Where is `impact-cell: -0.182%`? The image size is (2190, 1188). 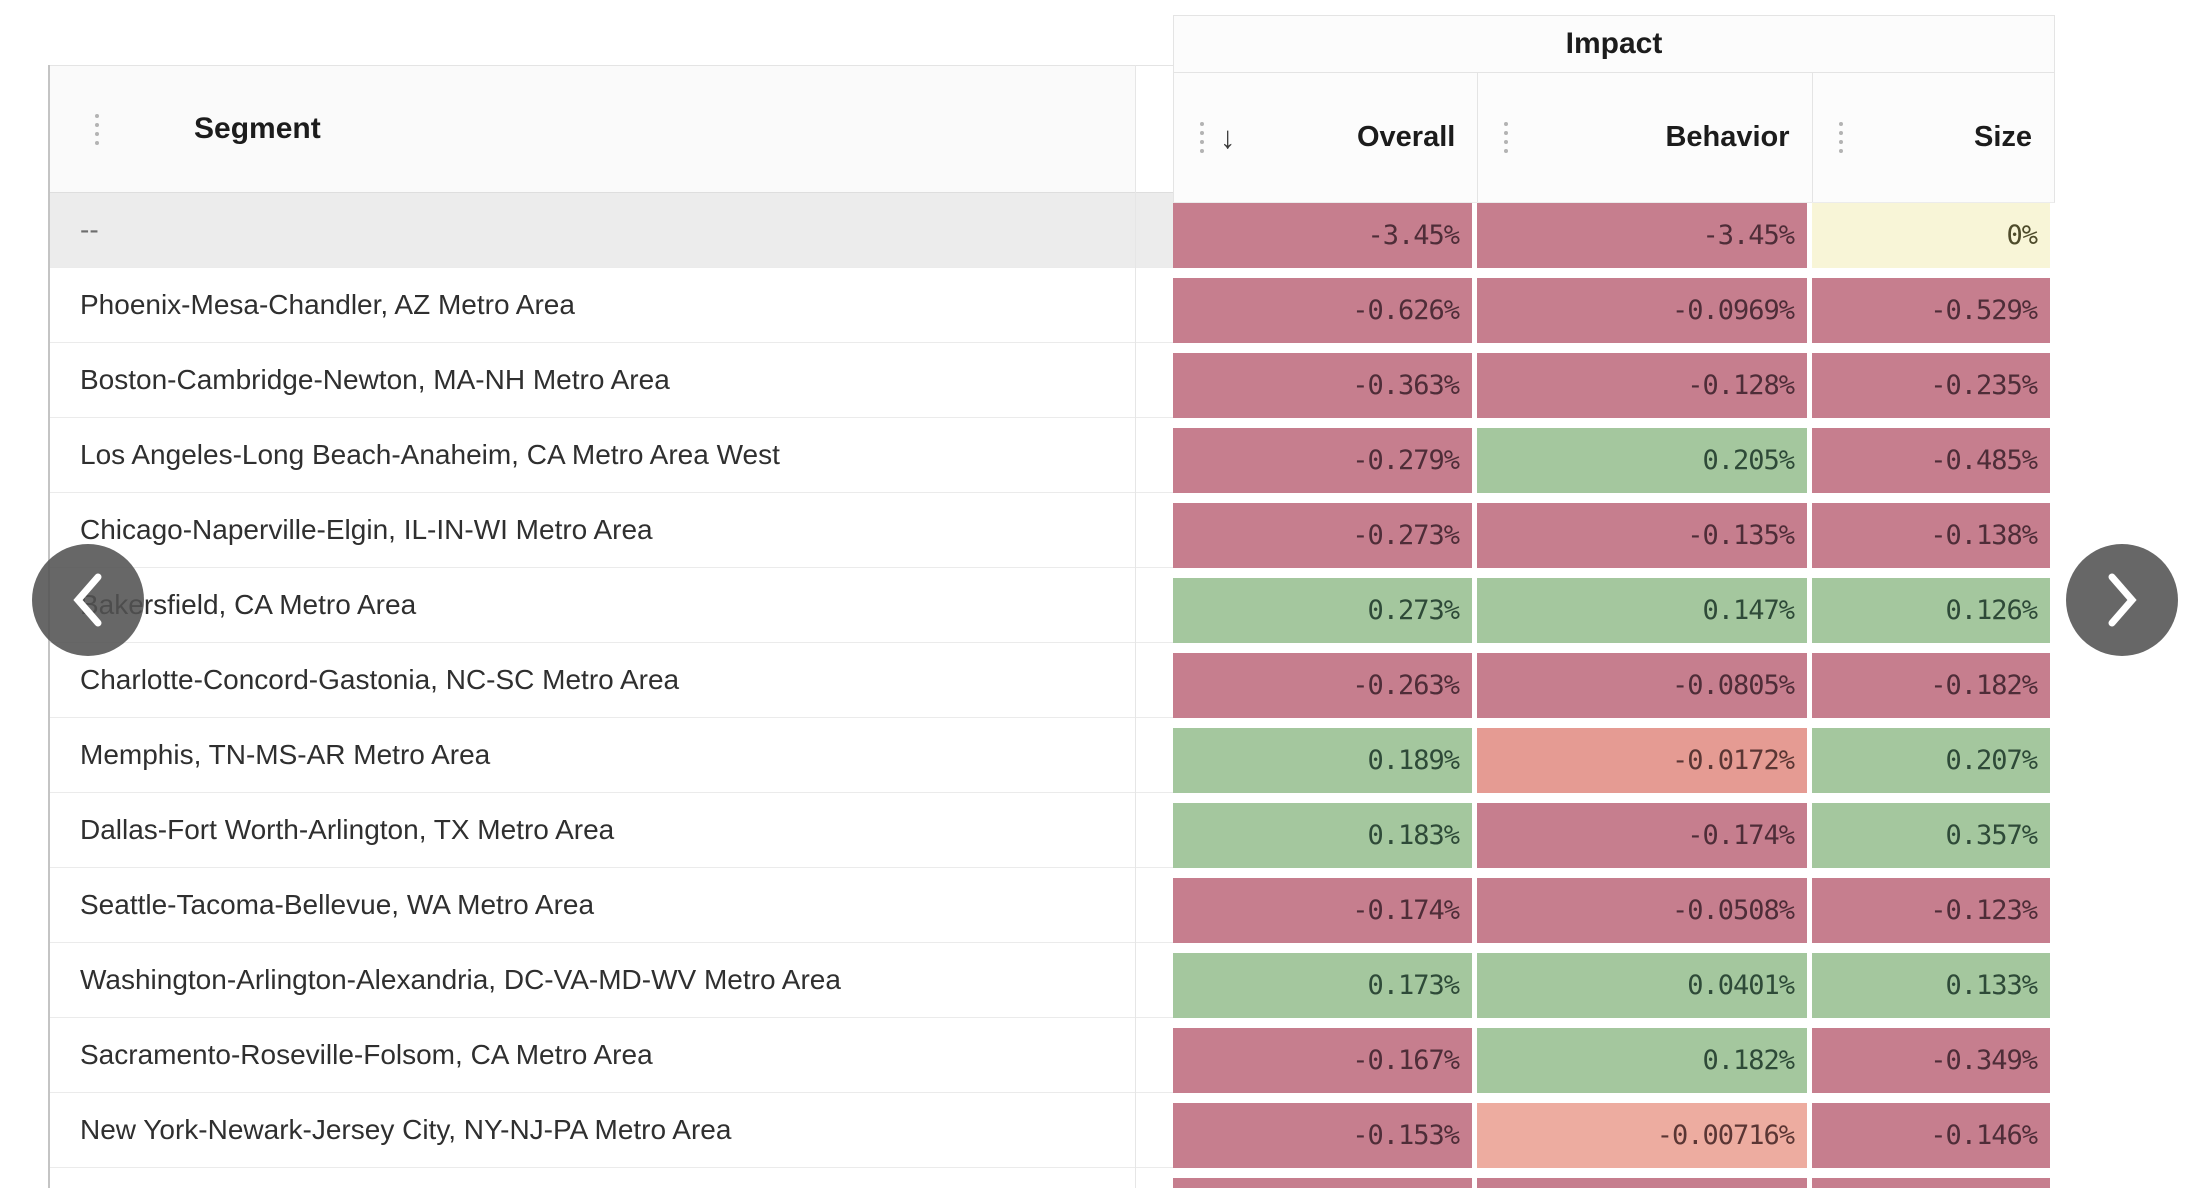 impact-cell: -0.182% is located at coordinates (1933, 690).